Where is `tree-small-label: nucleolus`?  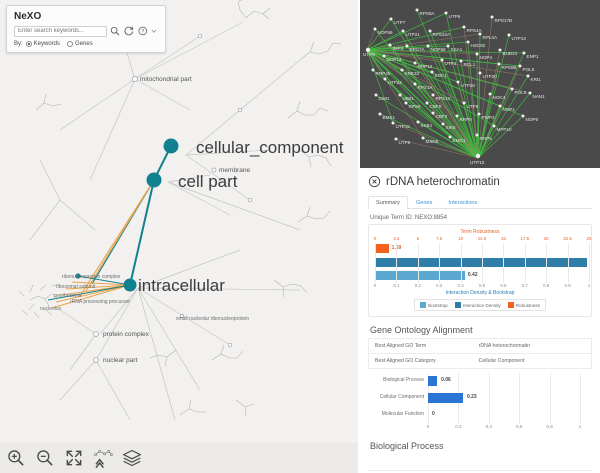 tree-small-label: nucleolus is located at coordinates (51, 309).